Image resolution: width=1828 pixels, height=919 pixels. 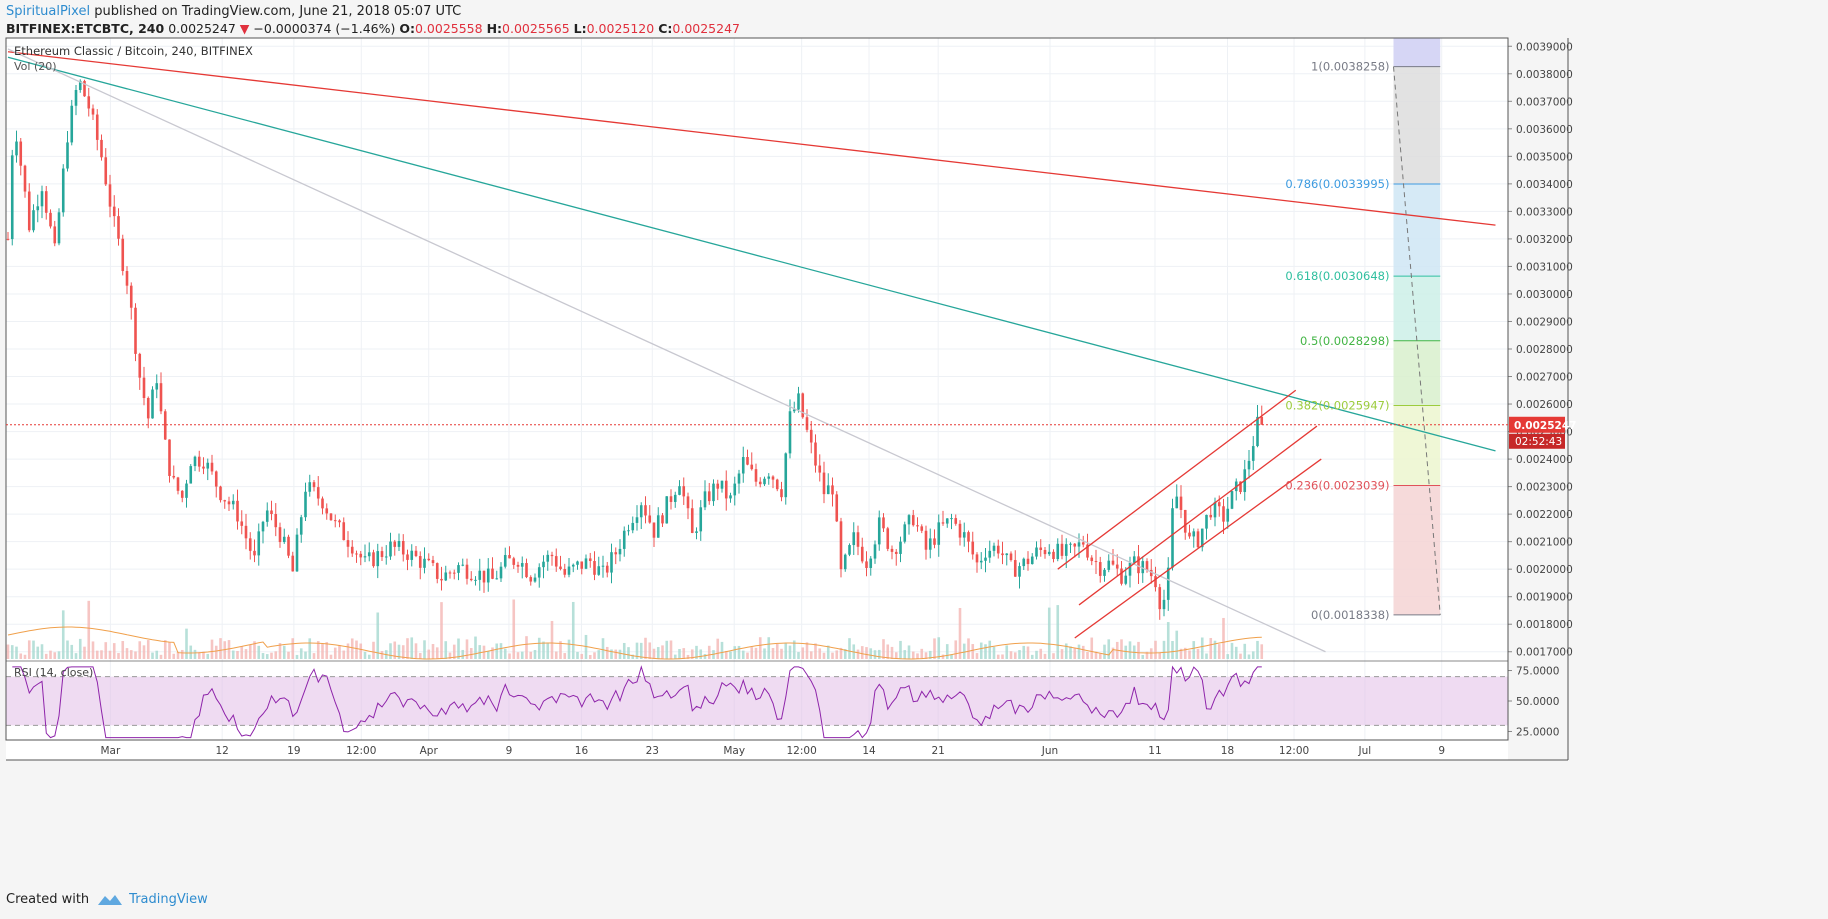 What do you see at coordinates (53, 672) in the screenshot?
I see `rsi-label: RSI (14, close)` at bounding box center [53, 672].